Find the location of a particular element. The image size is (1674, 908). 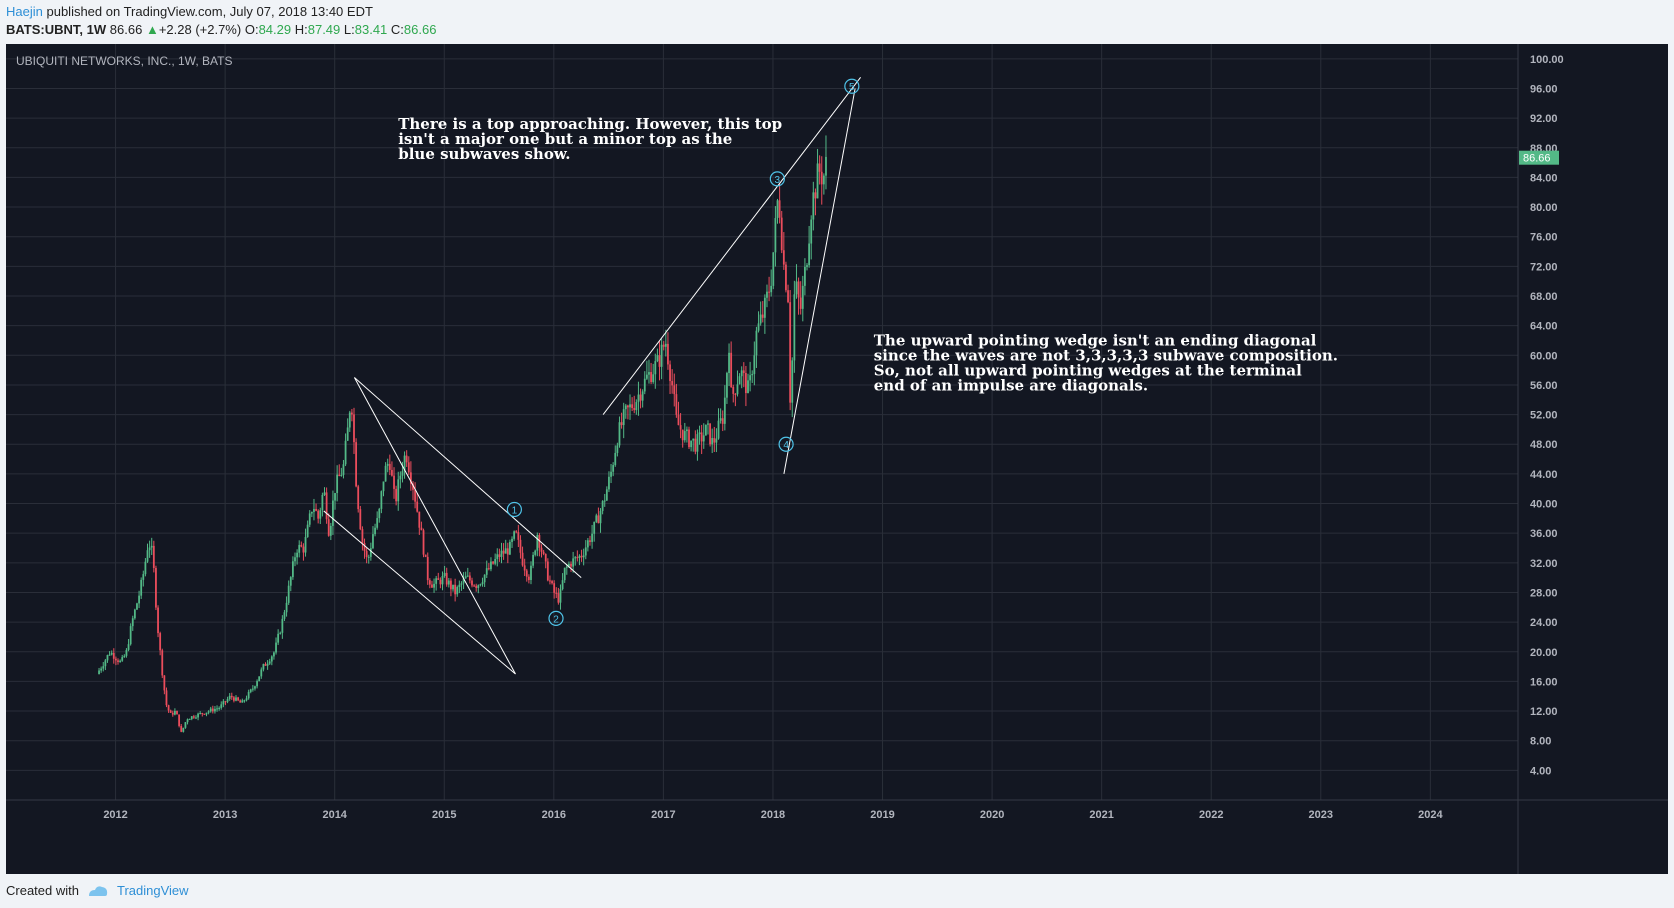

x-tick-label: 2019 is located at coordinates (882, 815).